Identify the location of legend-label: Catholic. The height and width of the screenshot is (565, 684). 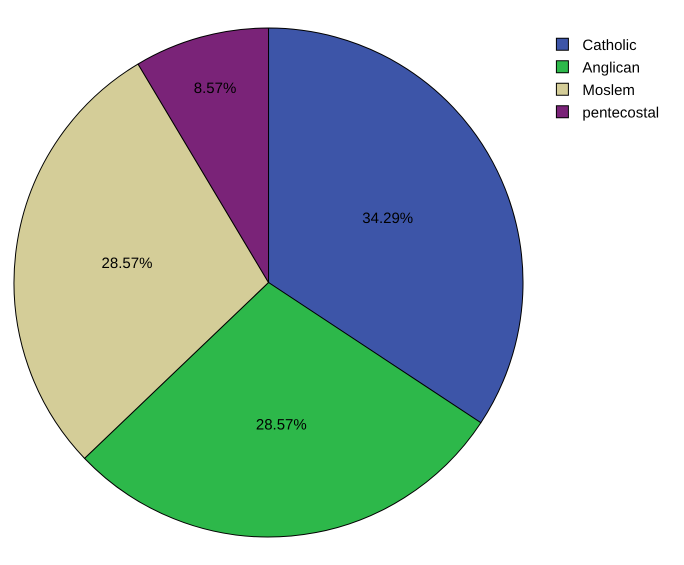
(610, 45).